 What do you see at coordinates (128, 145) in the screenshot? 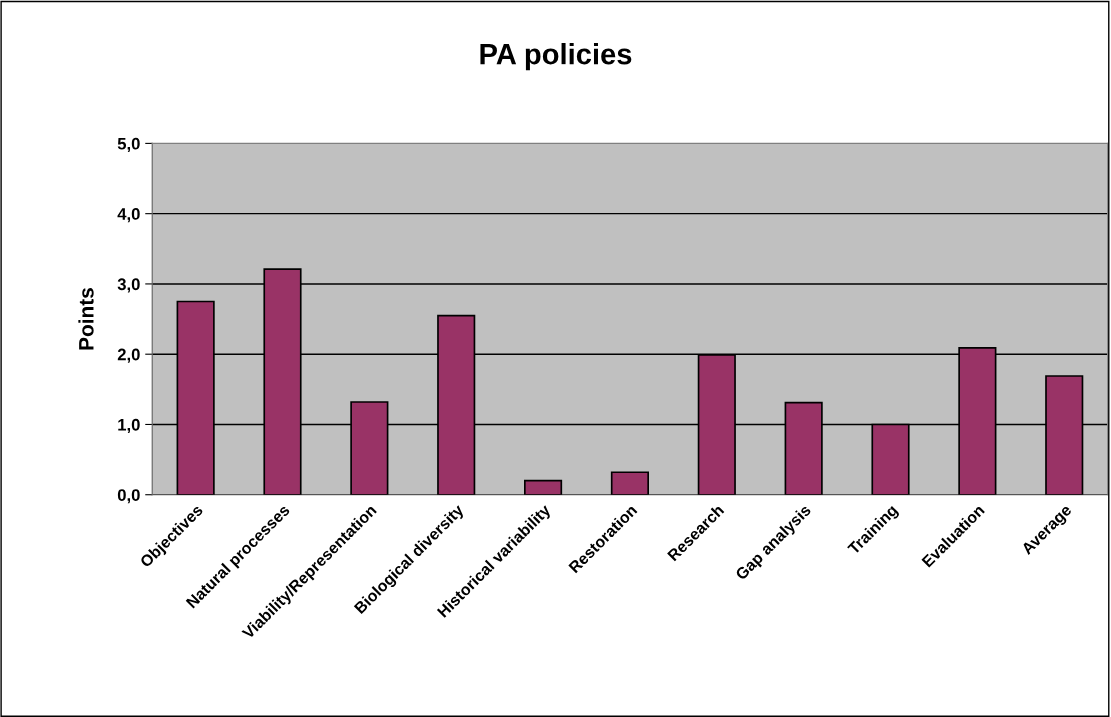
I see `y-tick-label: 5,0` at bounding box center [128, 145].